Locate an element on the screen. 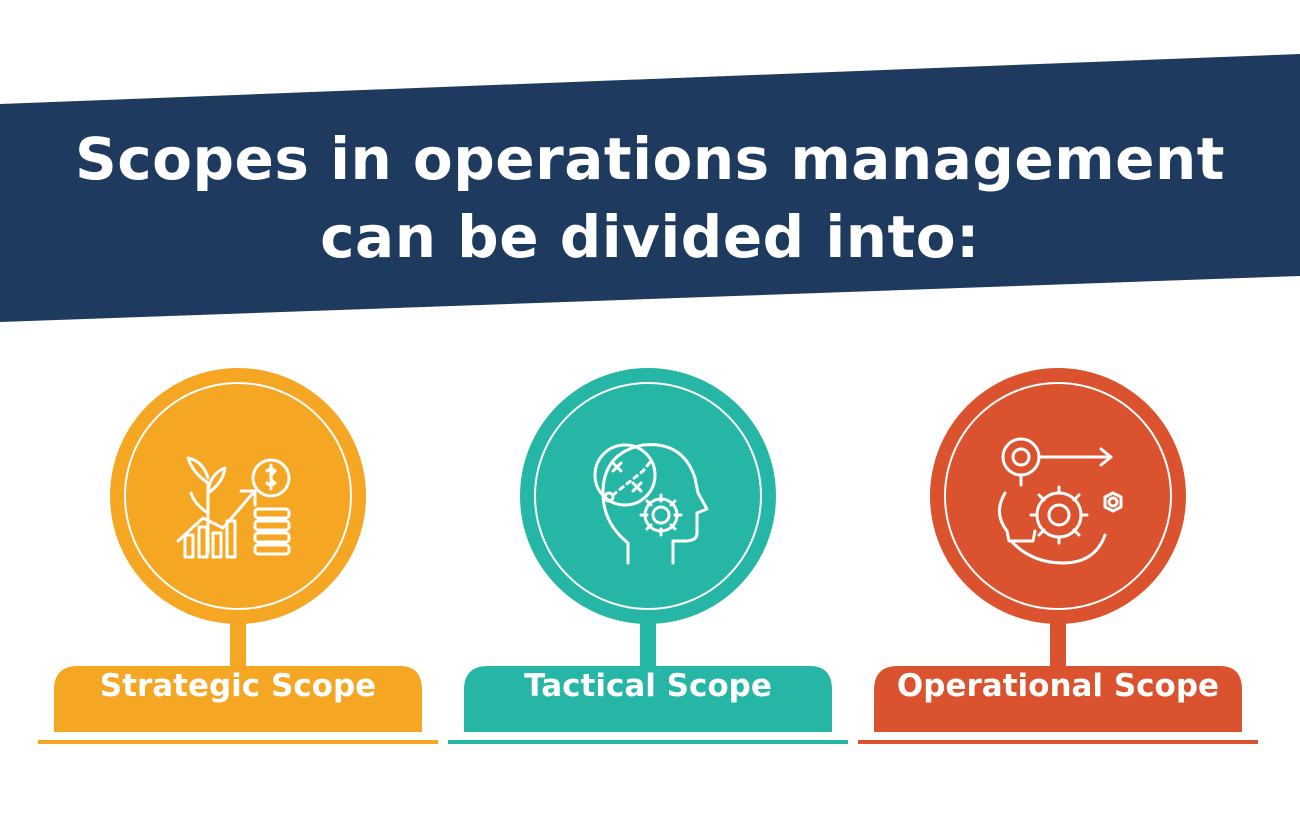  scope-label-tactical: Tactical Scope is located at coordinates (648, 686).